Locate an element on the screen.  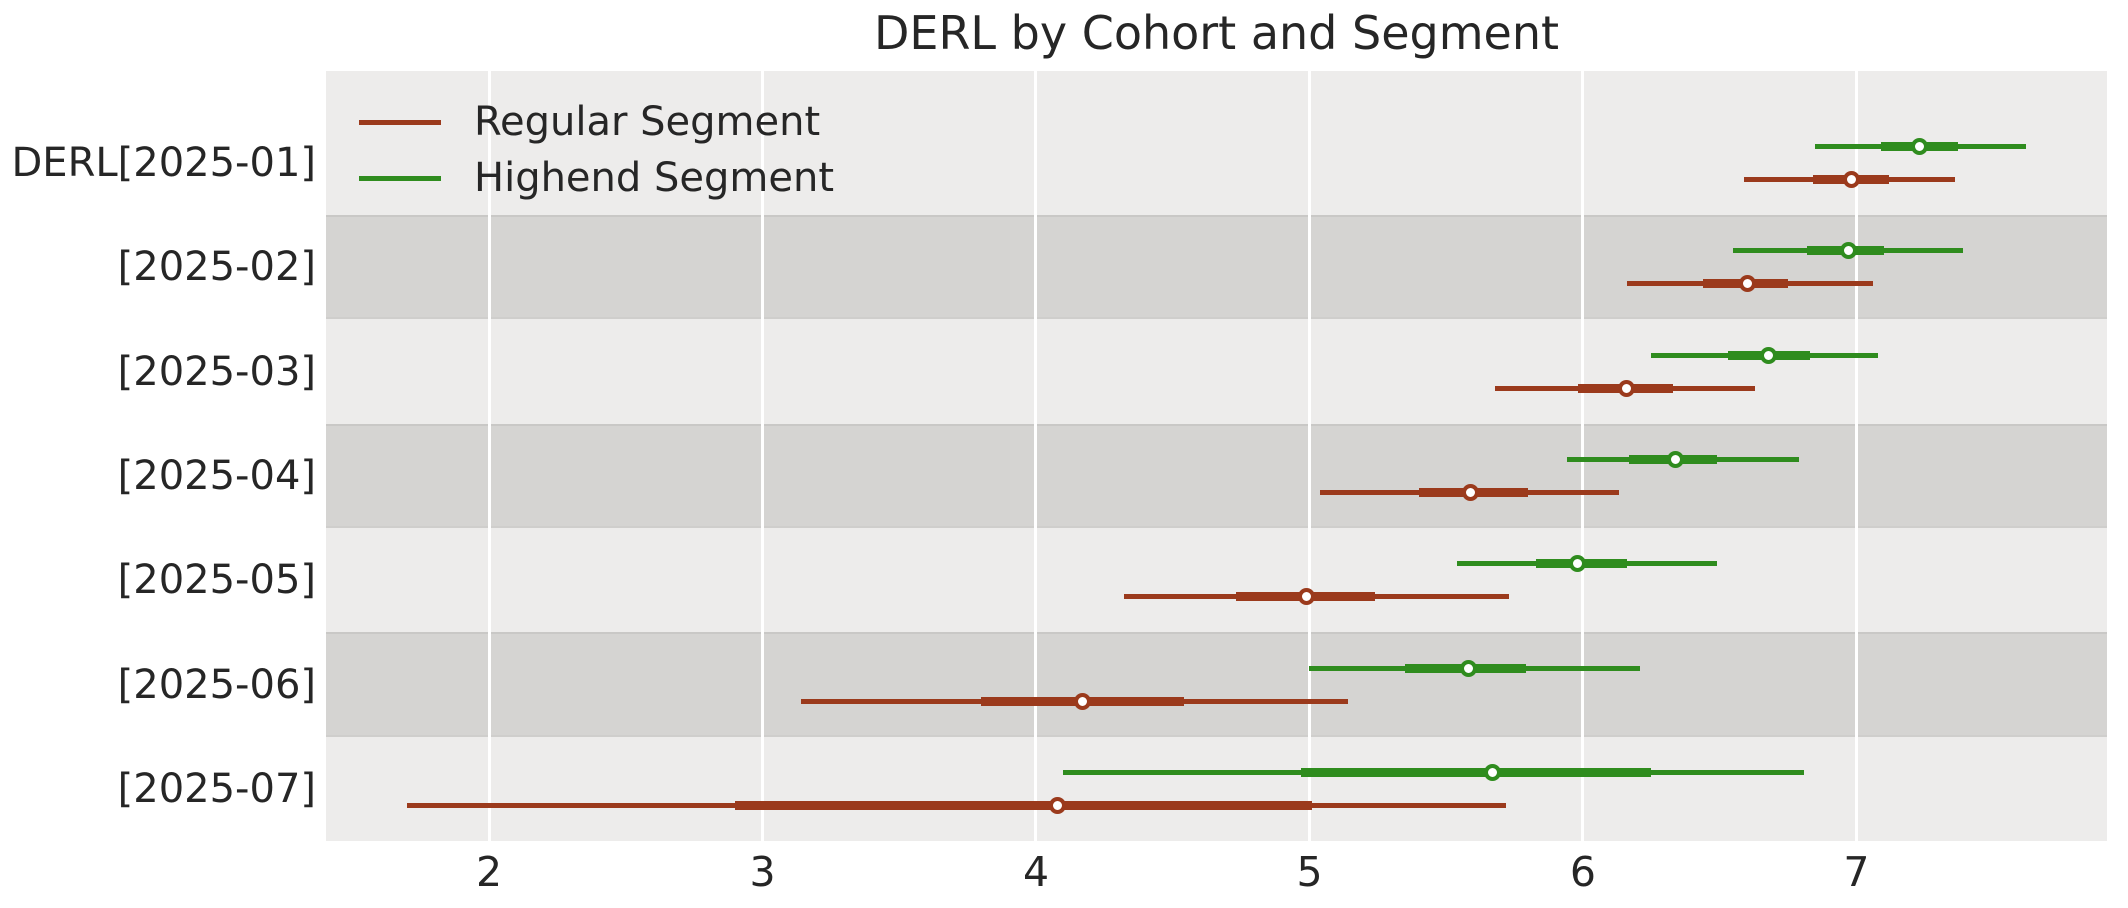
chart-title: DERL by Cohort and Segment is located at coordinates (1216, 33).